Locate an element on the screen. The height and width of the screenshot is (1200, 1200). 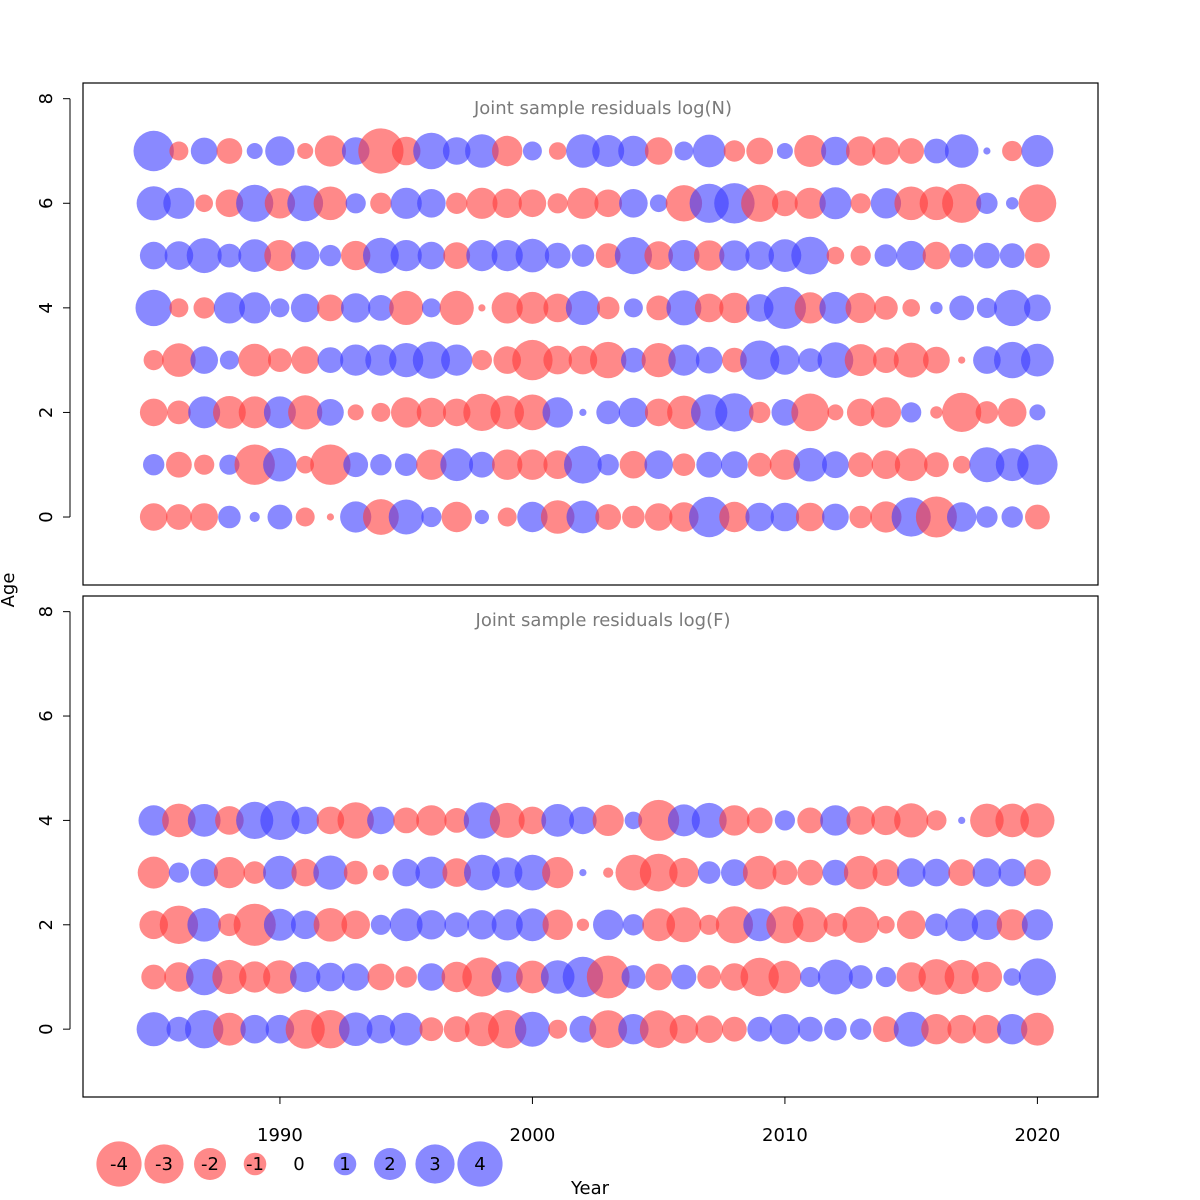
y-tick-label: 4 is located at coordinates (46, 307).